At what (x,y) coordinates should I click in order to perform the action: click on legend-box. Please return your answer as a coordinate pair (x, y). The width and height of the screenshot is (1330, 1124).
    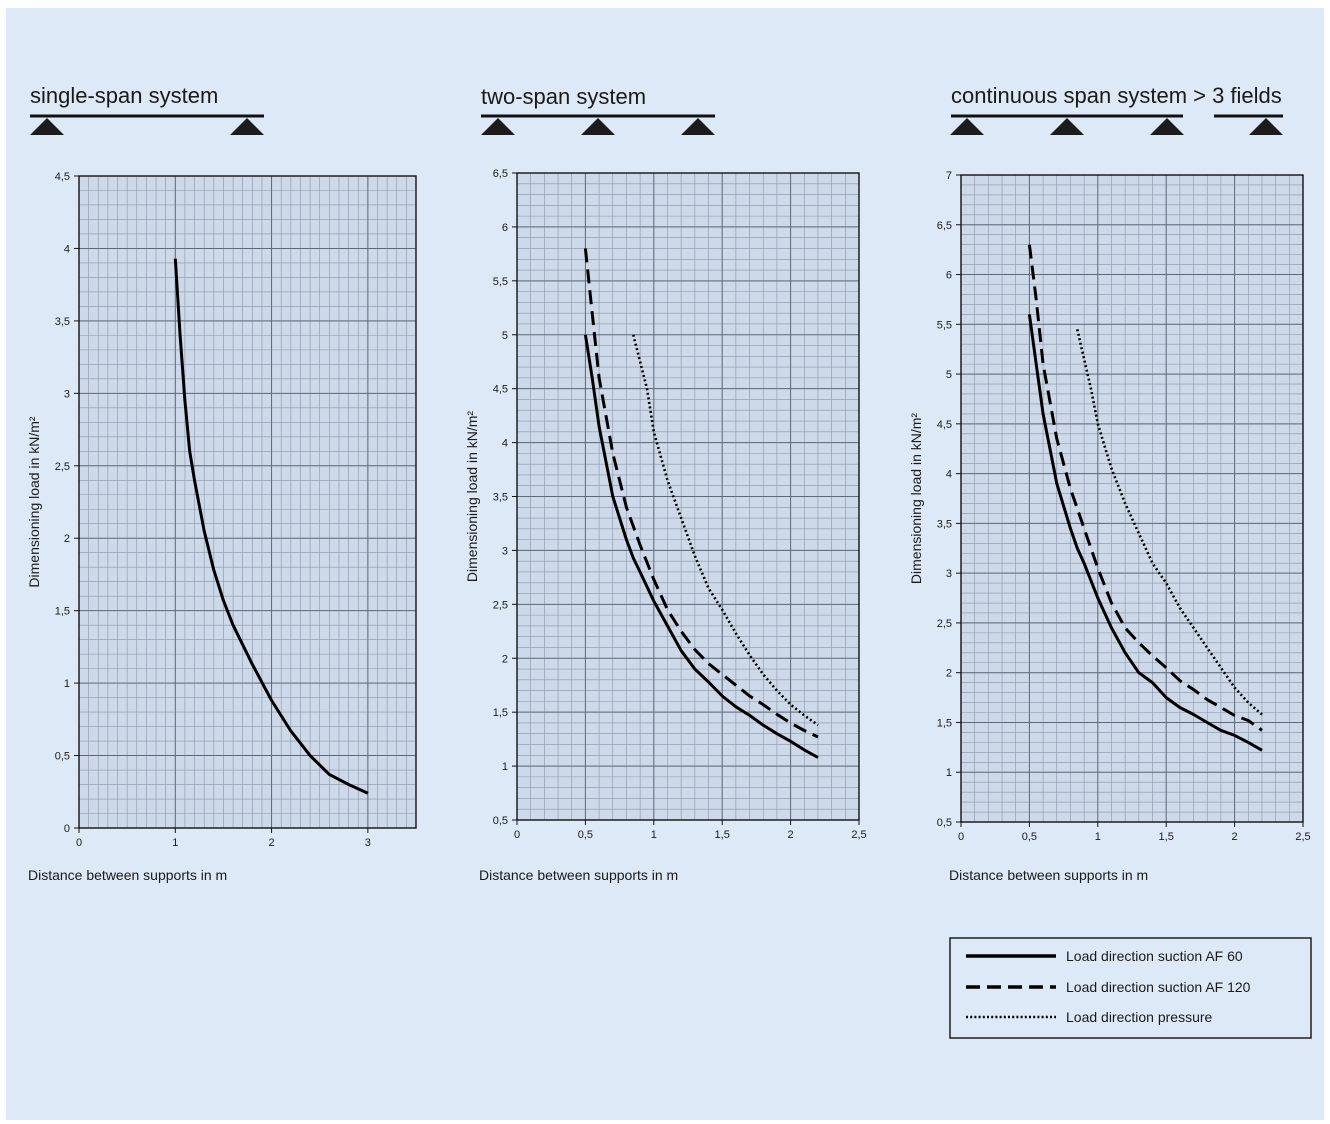
    Looking at the image, I should click on (1130, 988).